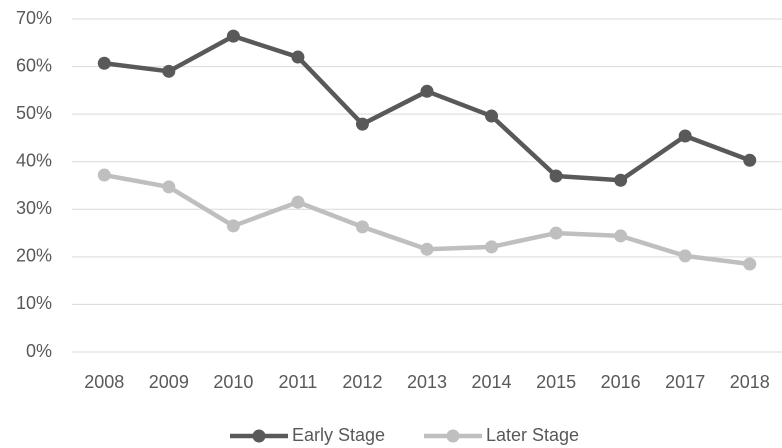 Image resolution: width=782 pixels, height=448 pixels. Describe the element at coordinates (427, 382) in the screenshot. I see `x-tick-label: 2013` at that location.